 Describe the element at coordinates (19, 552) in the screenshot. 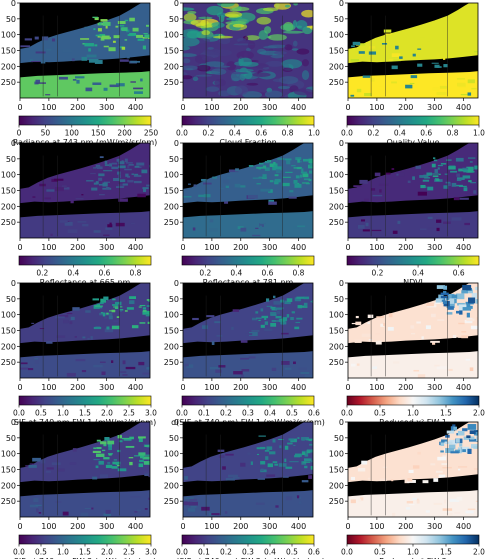

I see `colorbar-tick-label: 0.0` at that location.